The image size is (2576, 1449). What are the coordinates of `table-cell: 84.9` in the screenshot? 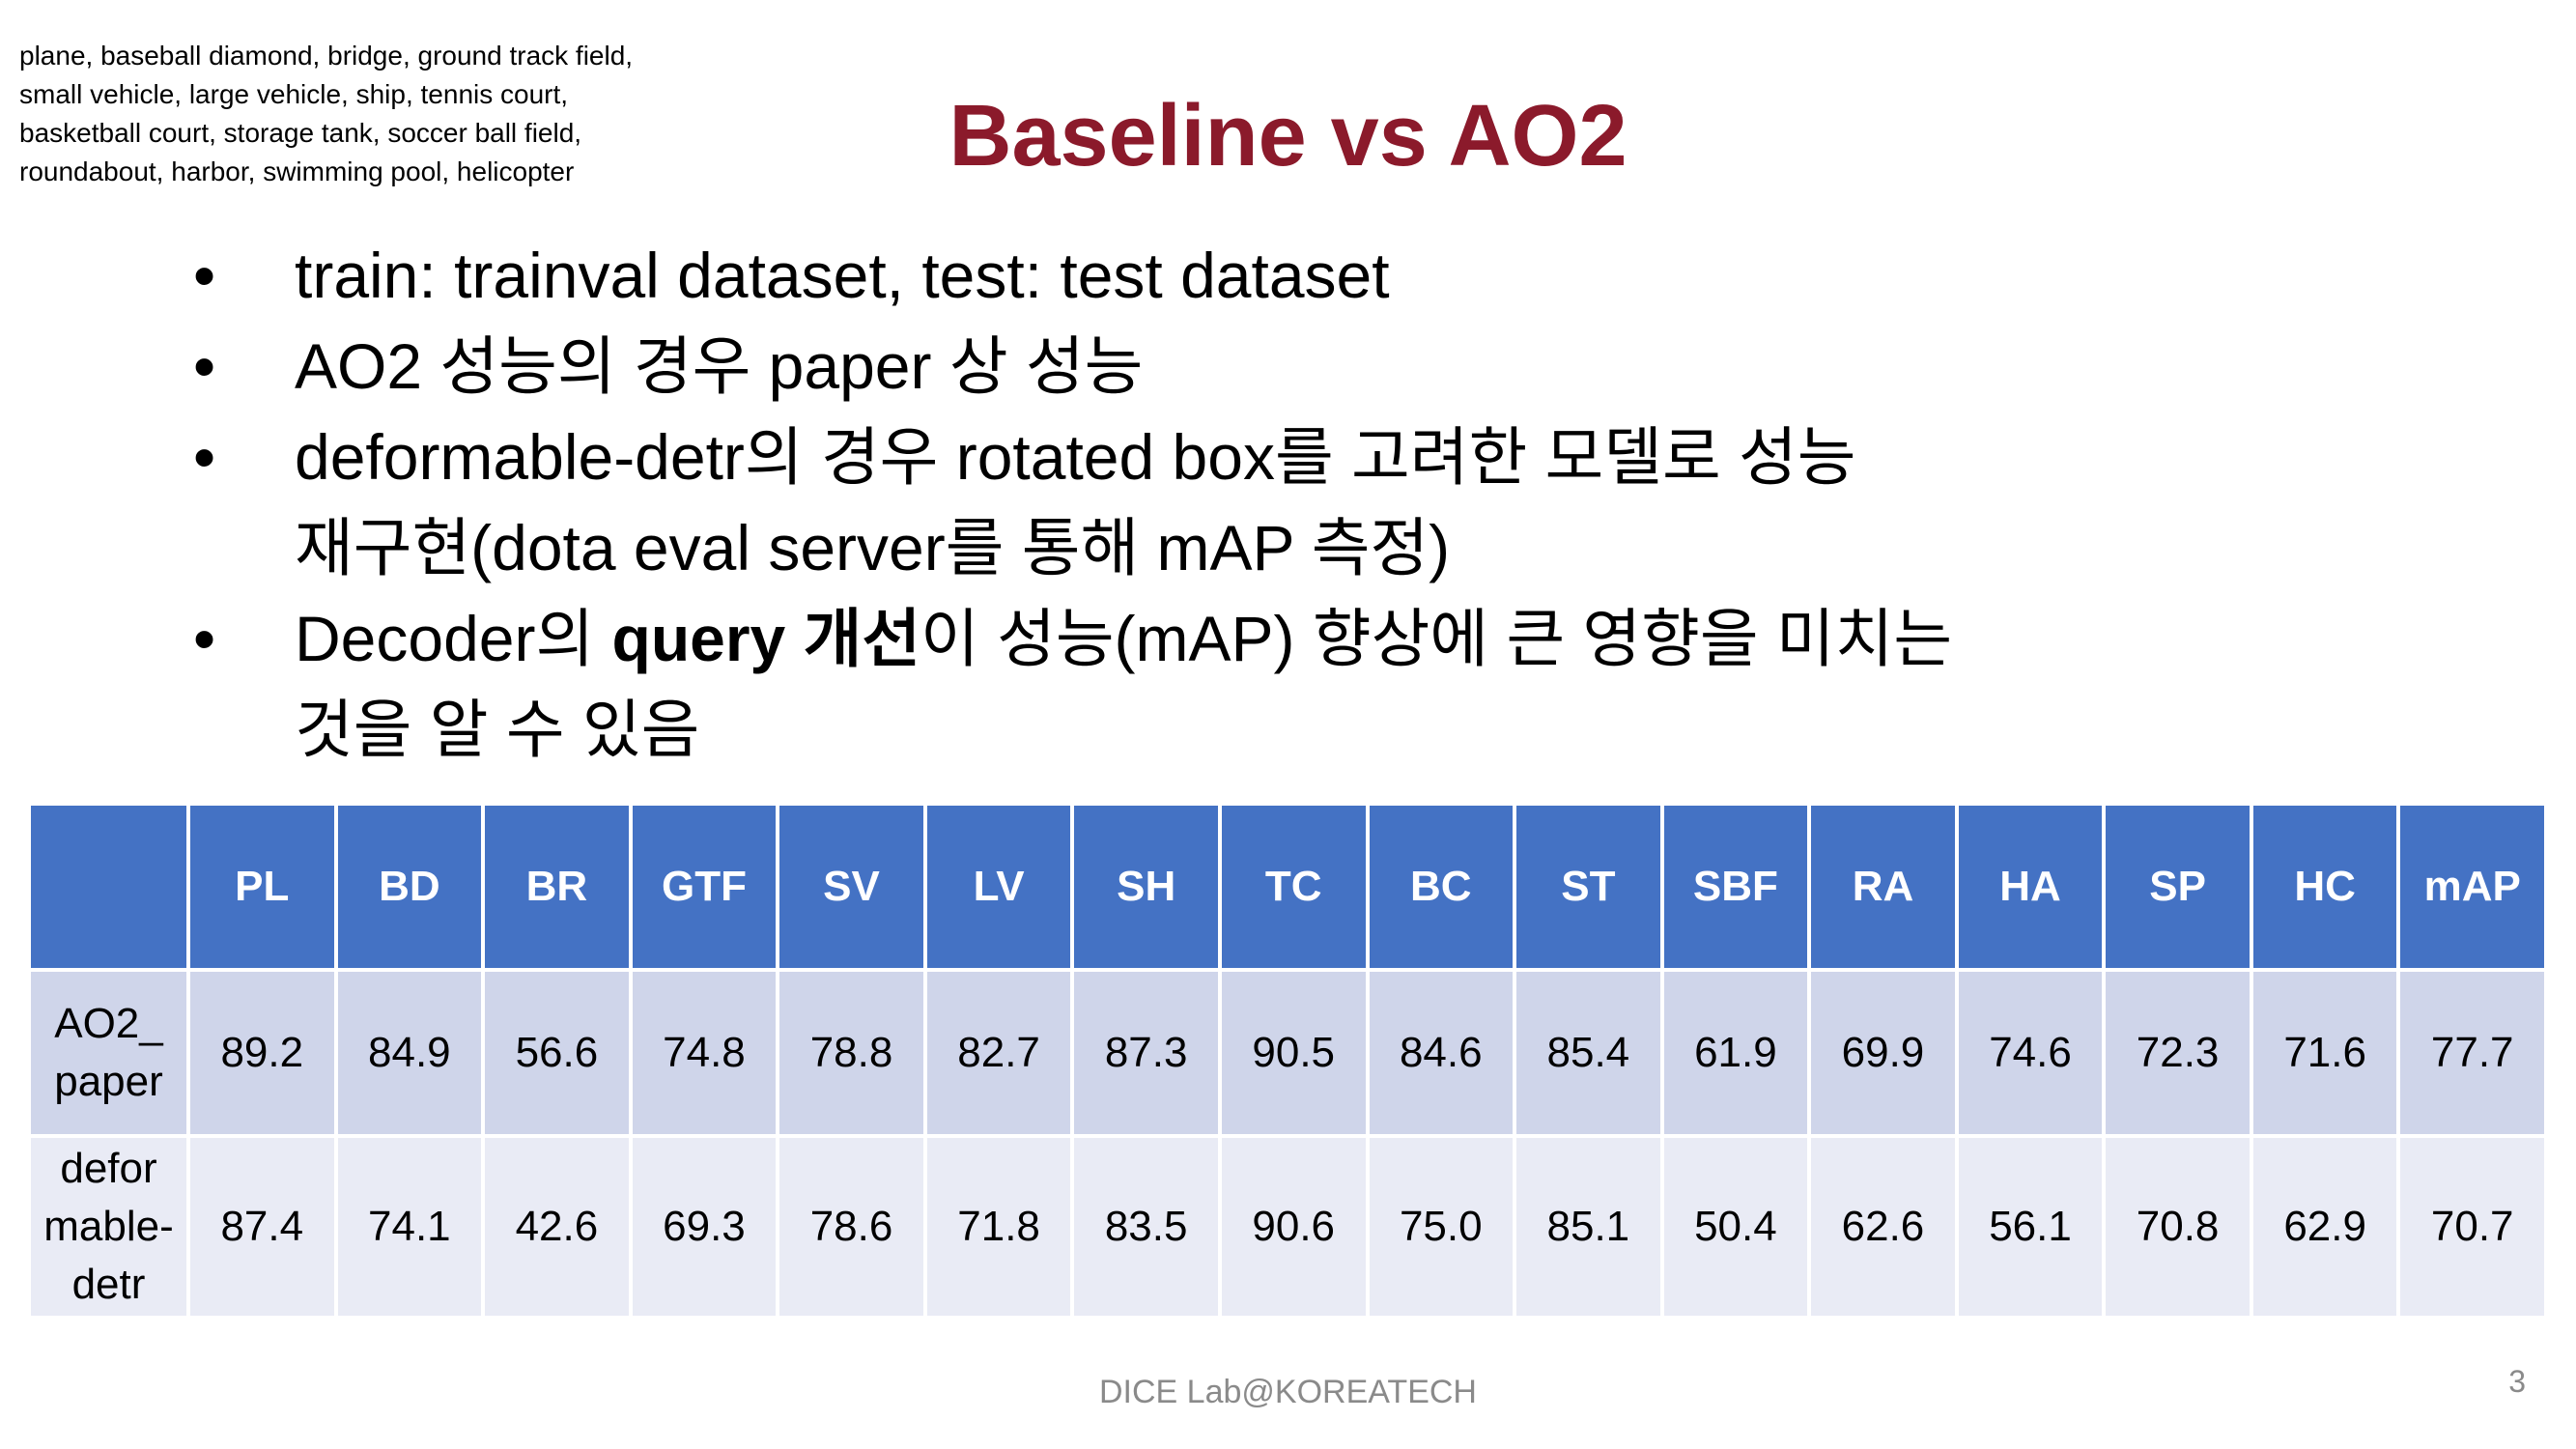 It's located at (409, 1053).